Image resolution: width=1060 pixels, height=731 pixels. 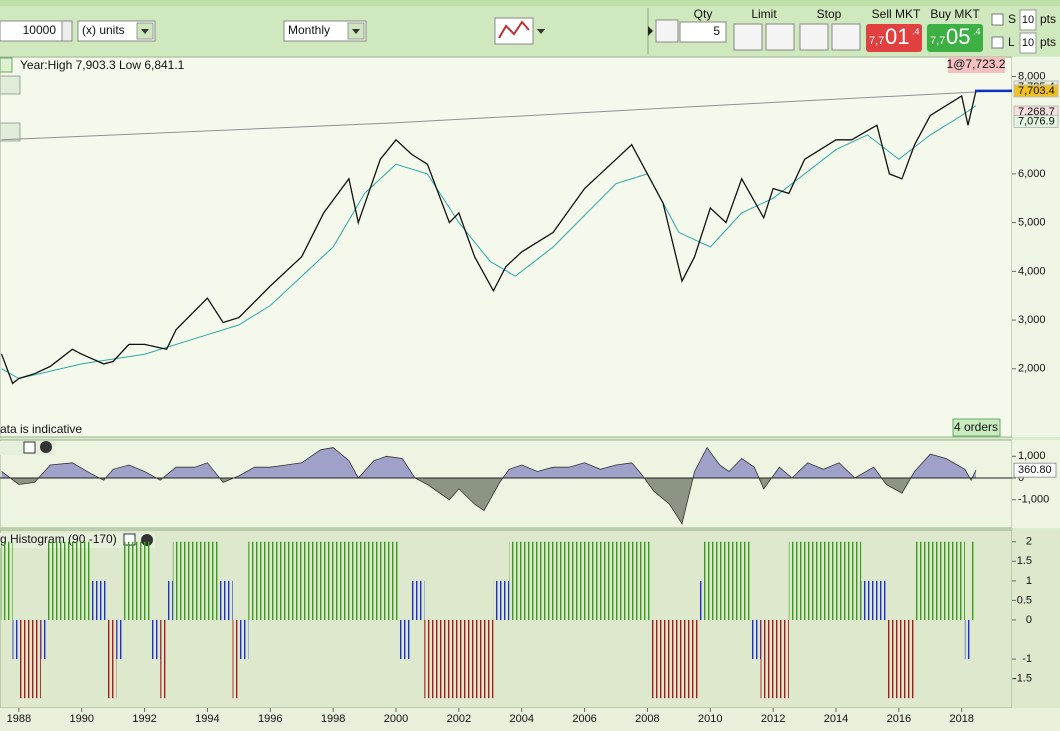 I want to click on stop-checkbox, so click(x=997, y=19).